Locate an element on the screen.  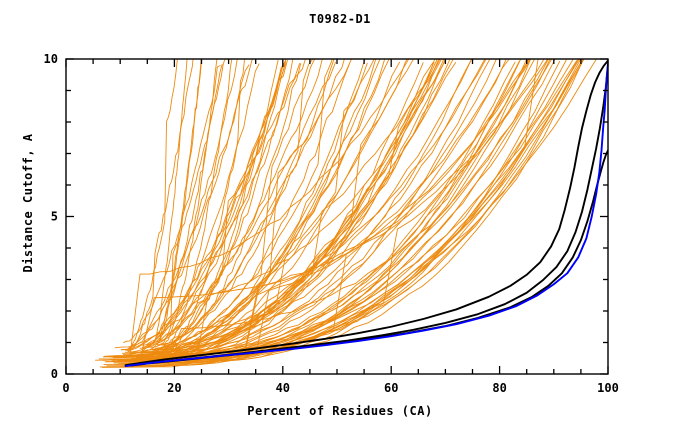
y-tick-label: 5 is located at coordinates (54, 217).